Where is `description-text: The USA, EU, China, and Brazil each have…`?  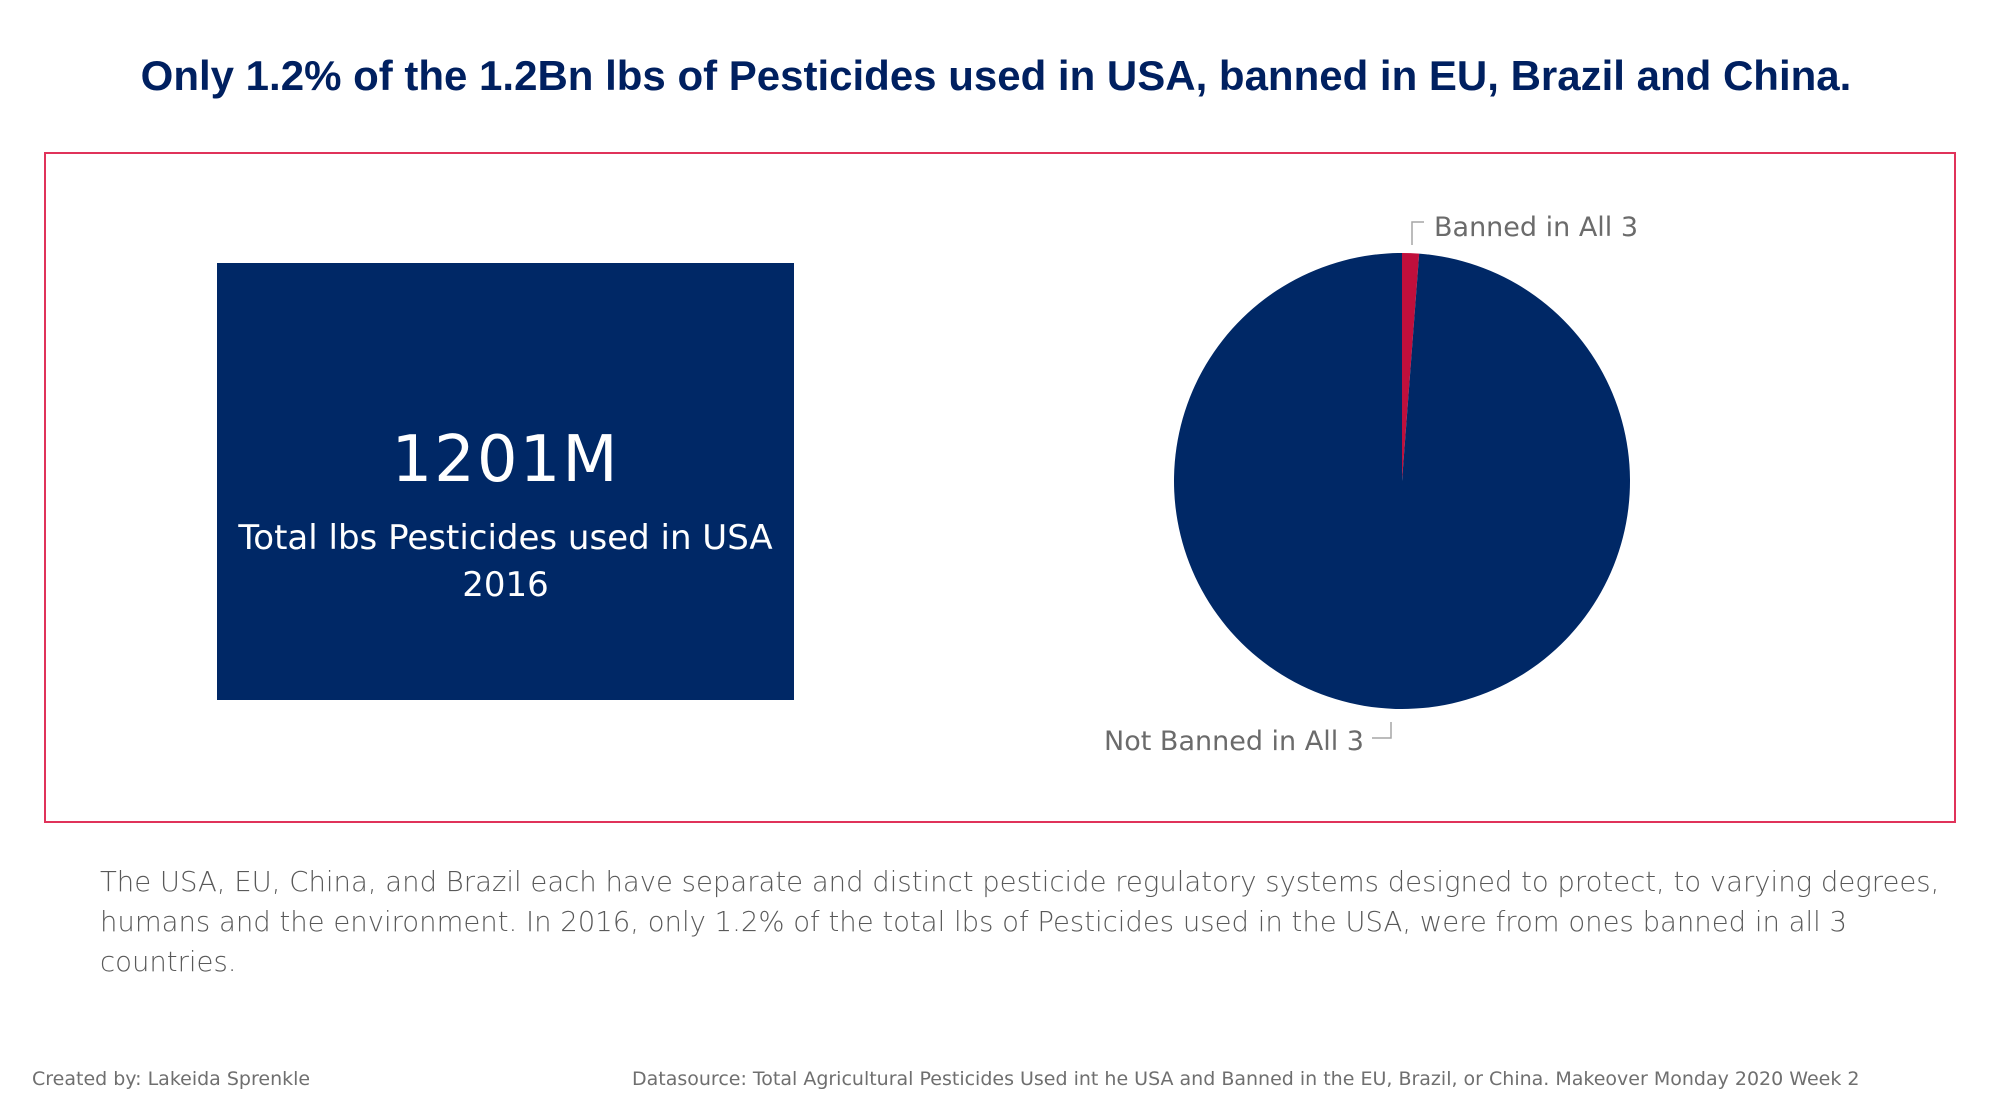
description-text: The USA, EU, China, and Brazil each have… is located at coordinates (1020, 922).